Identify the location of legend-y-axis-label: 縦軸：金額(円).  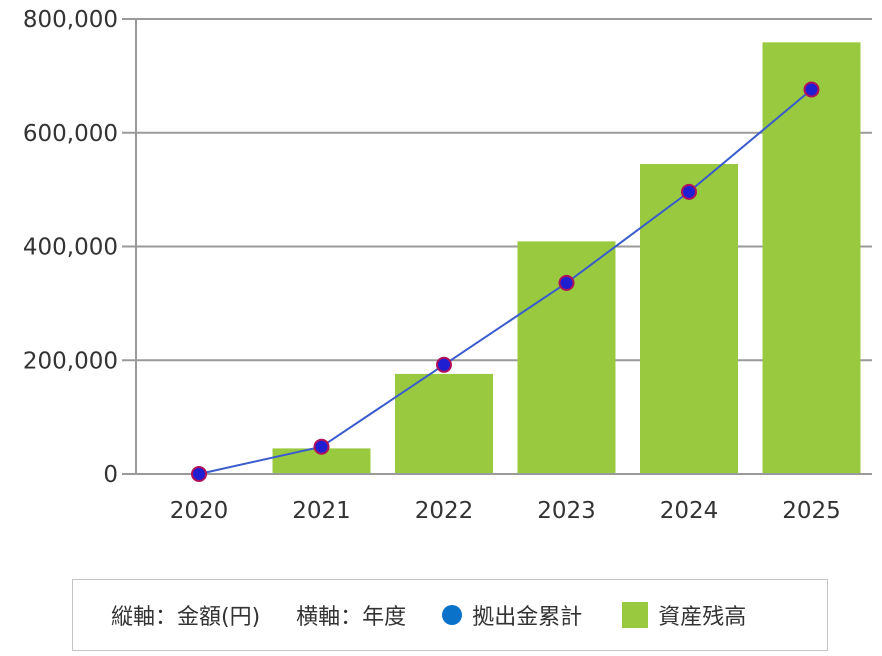
(186, 617).